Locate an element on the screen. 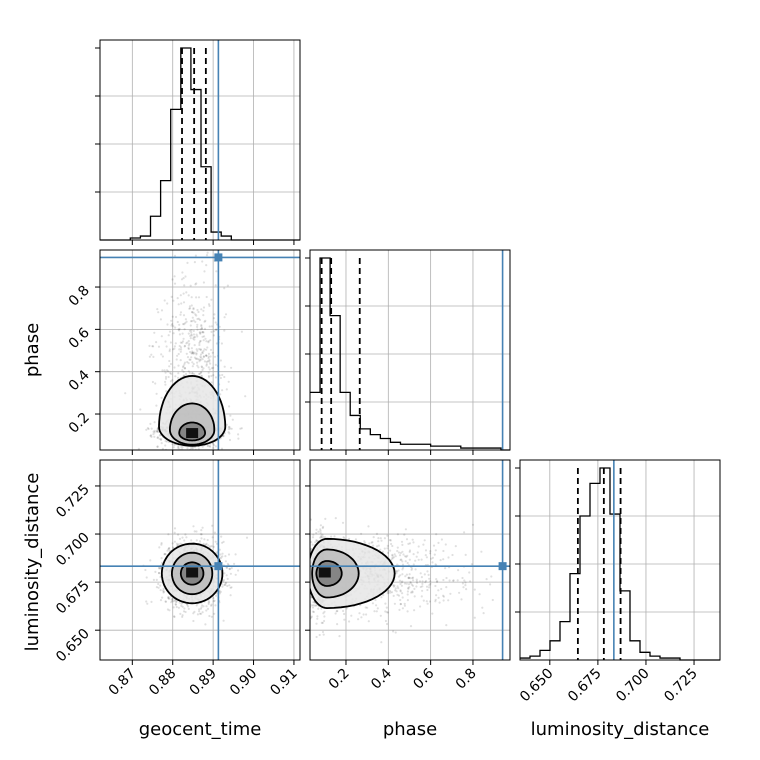 The width and height of the screenshot is (760, 760). x-axis-label-phase: phase is located at coordinates (410, 729).